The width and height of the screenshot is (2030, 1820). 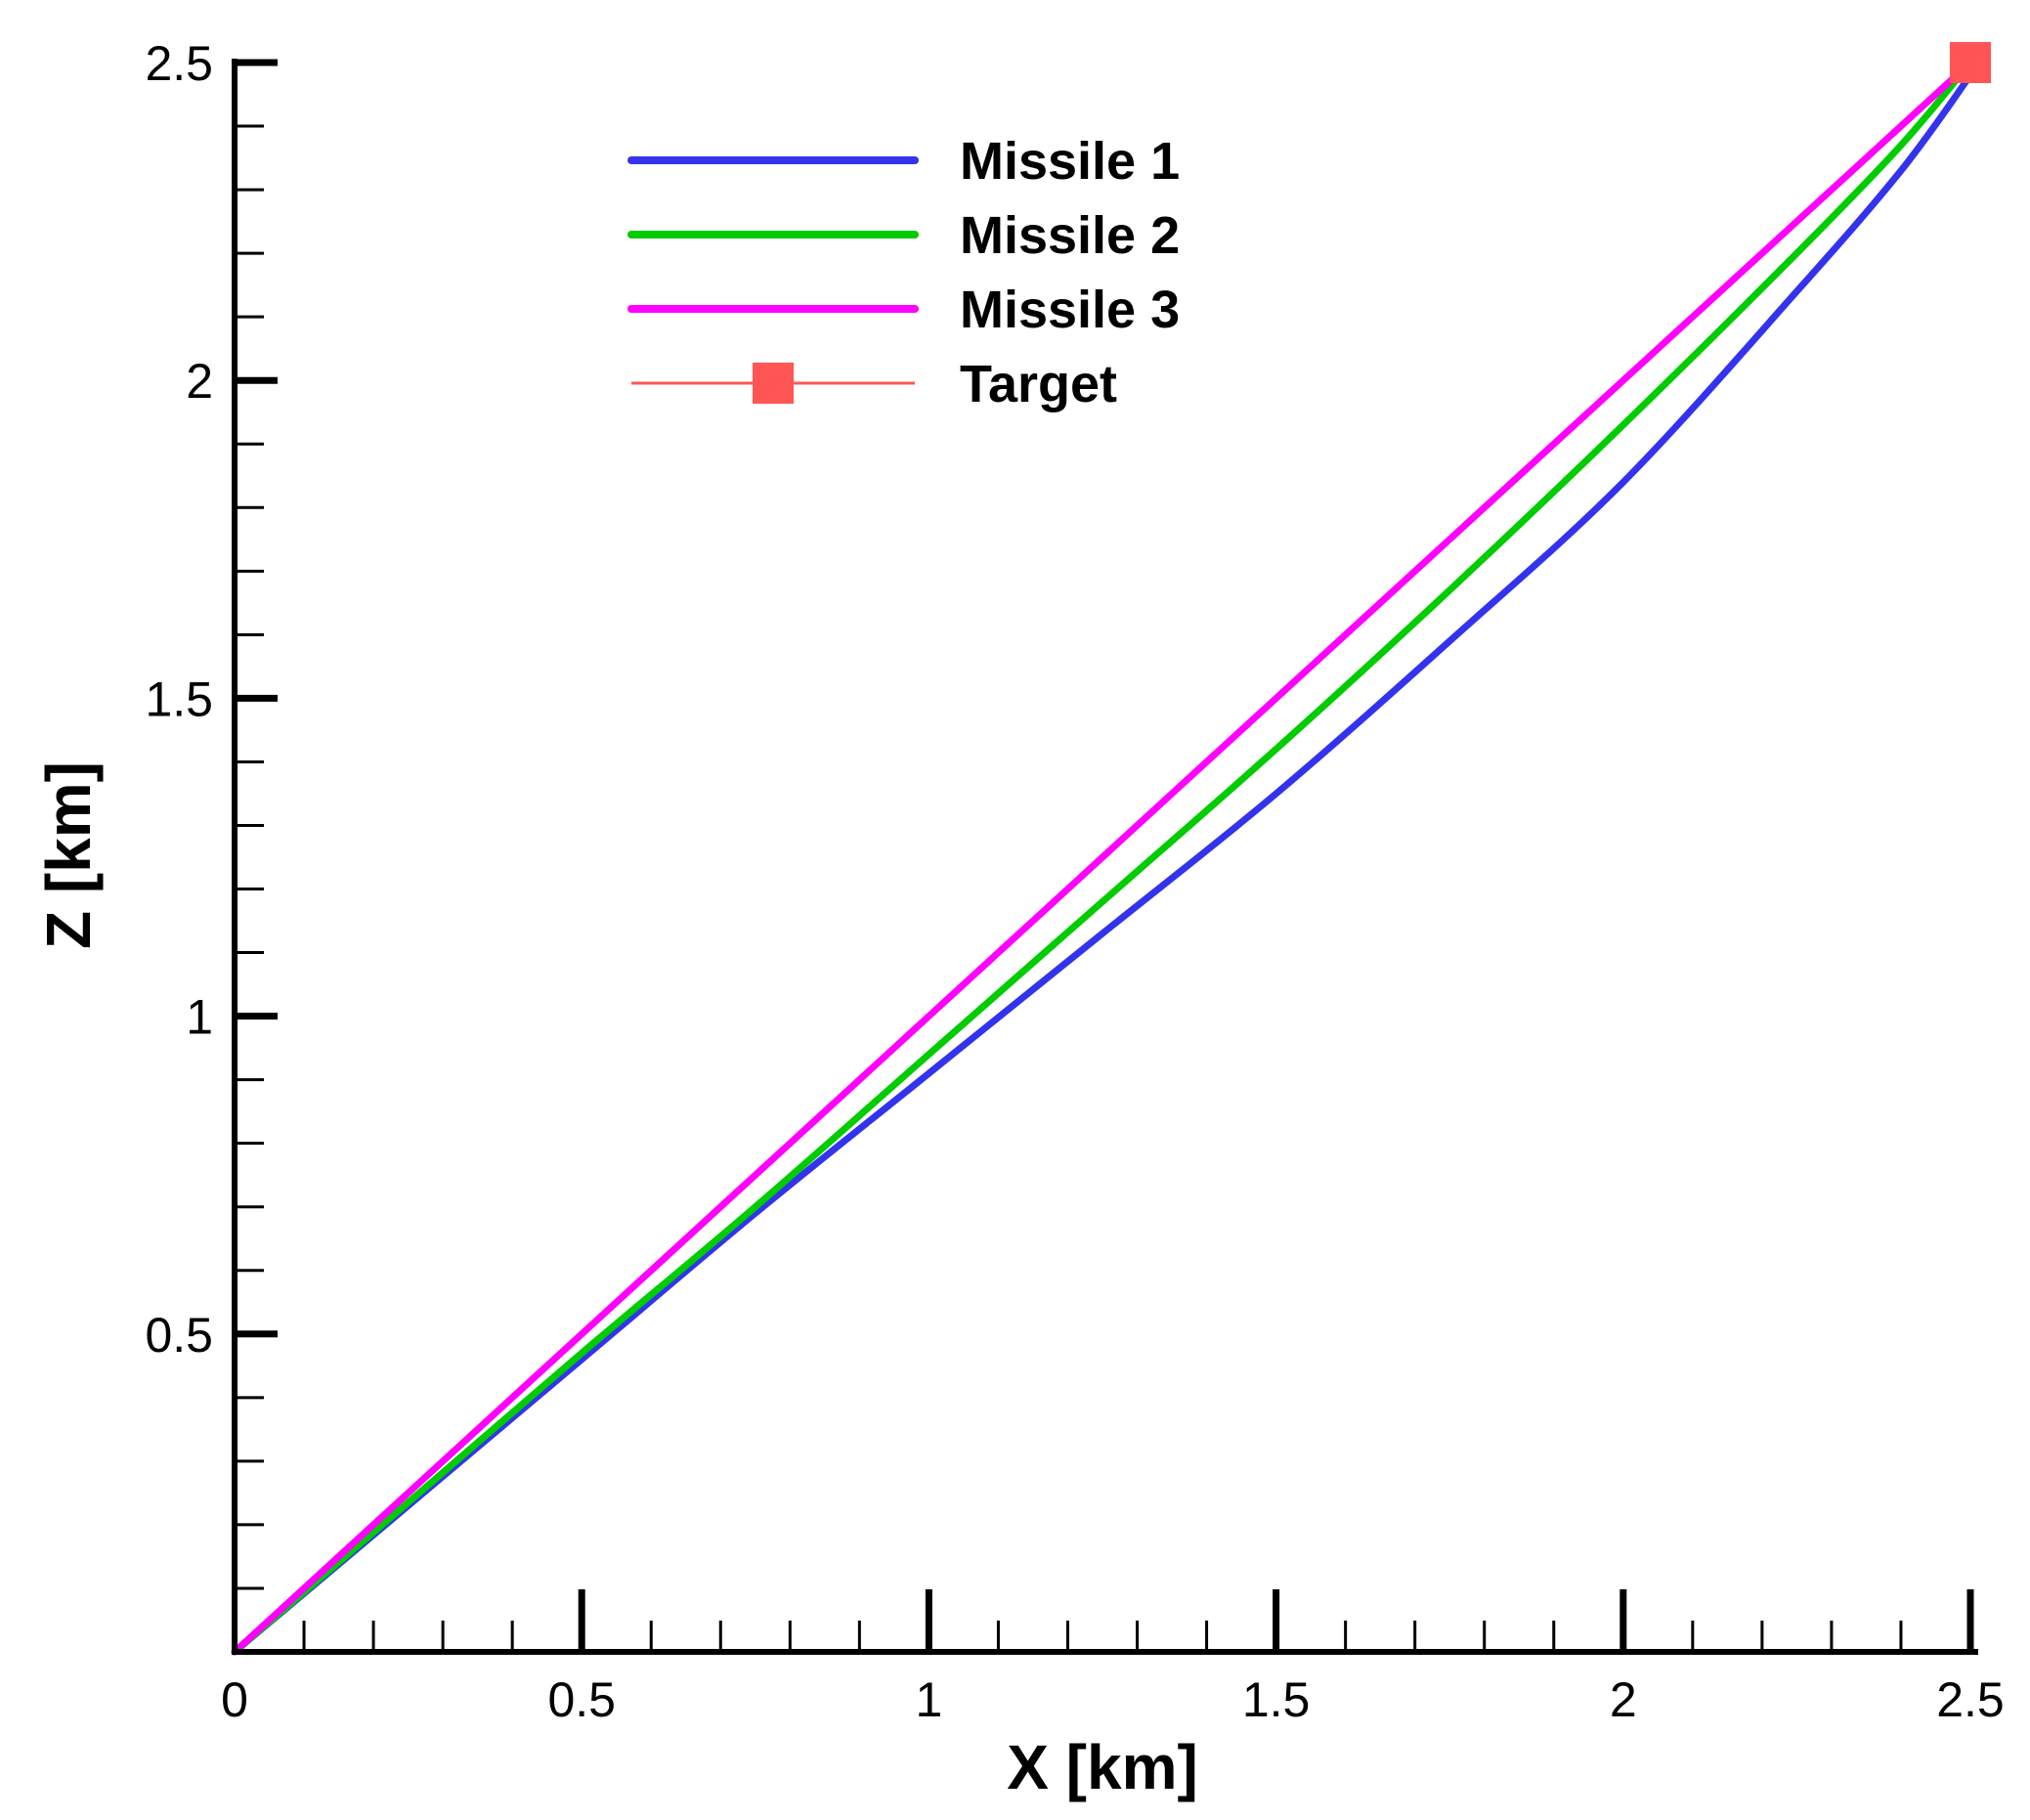 I want to click on legend-swatch-target-marker, so click(x=773, y=383).